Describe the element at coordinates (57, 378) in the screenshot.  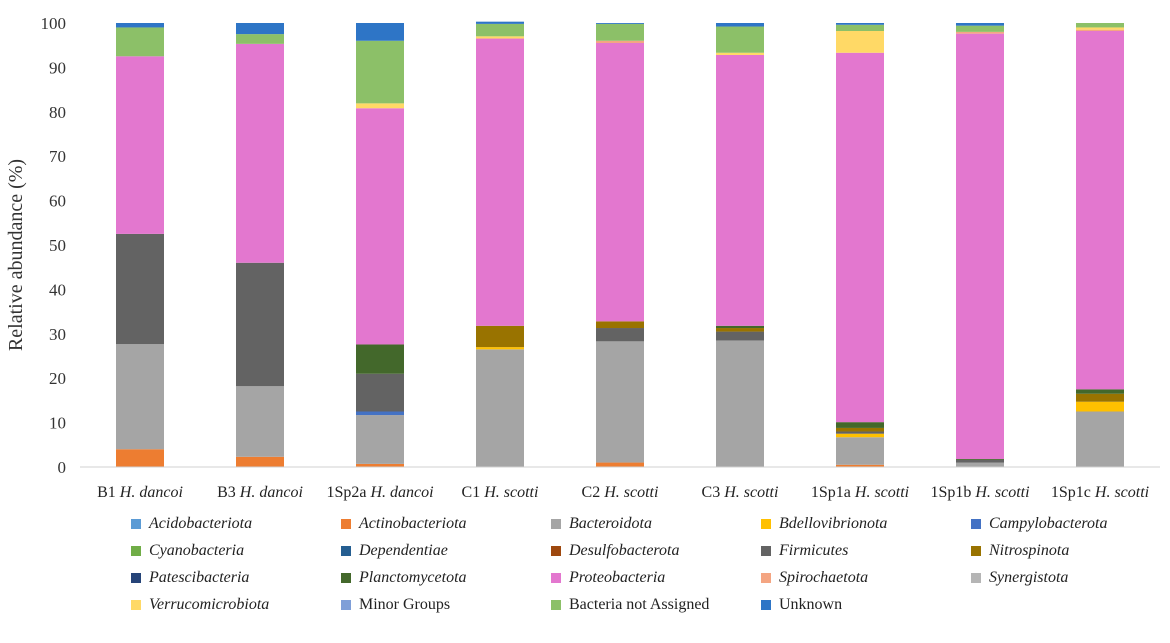
I see `y-tick-label: 20` at that location.